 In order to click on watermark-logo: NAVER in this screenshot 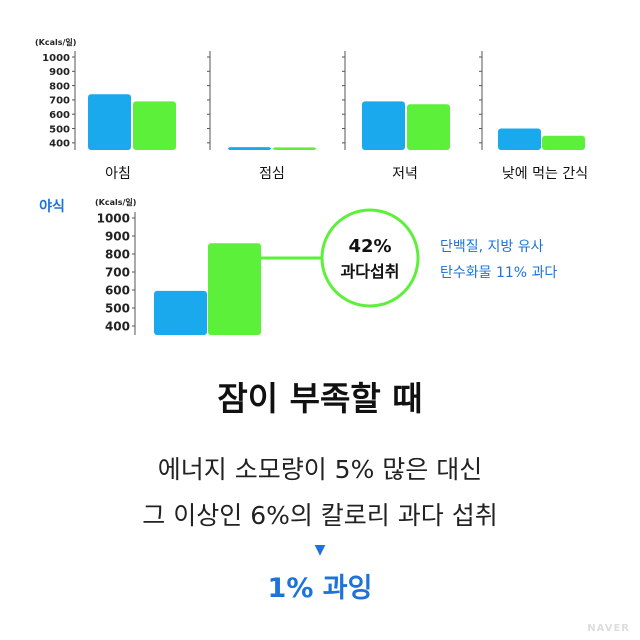, I will do `click(608, 628)`.